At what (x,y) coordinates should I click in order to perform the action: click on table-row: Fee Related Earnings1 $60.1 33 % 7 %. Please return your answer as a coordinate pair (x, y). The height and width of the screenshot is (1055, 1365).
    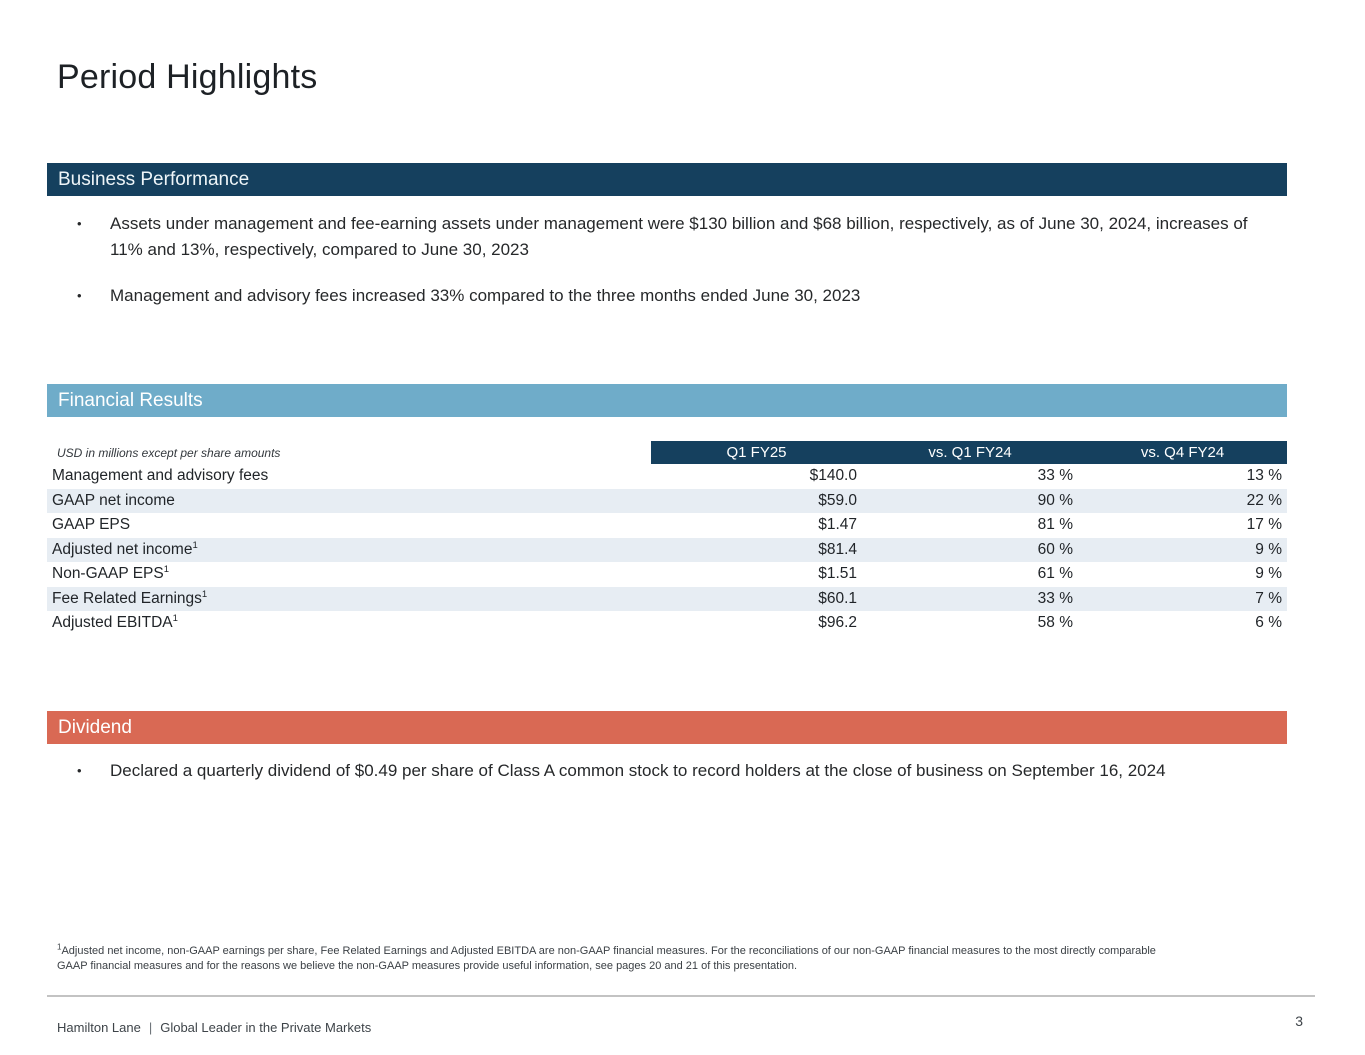
    Looking at the image, I should click on (667, 598).